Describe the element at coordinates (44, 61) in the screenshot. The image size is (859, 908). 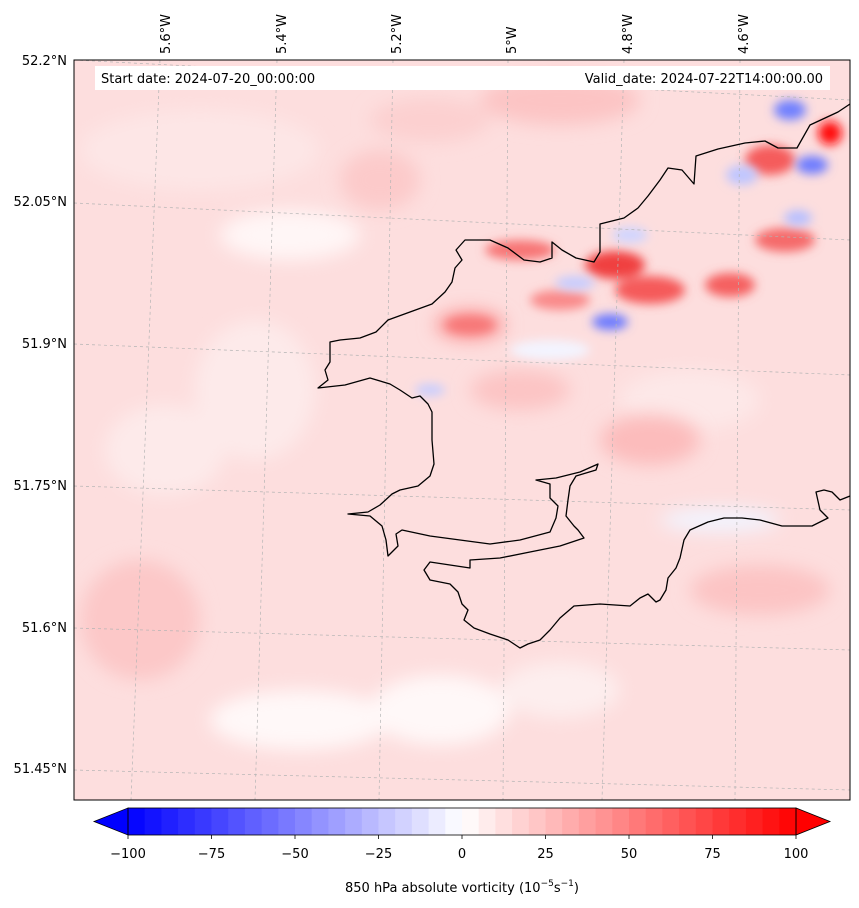
I see `lat-label-52.2N: 52.2°N` at that location.